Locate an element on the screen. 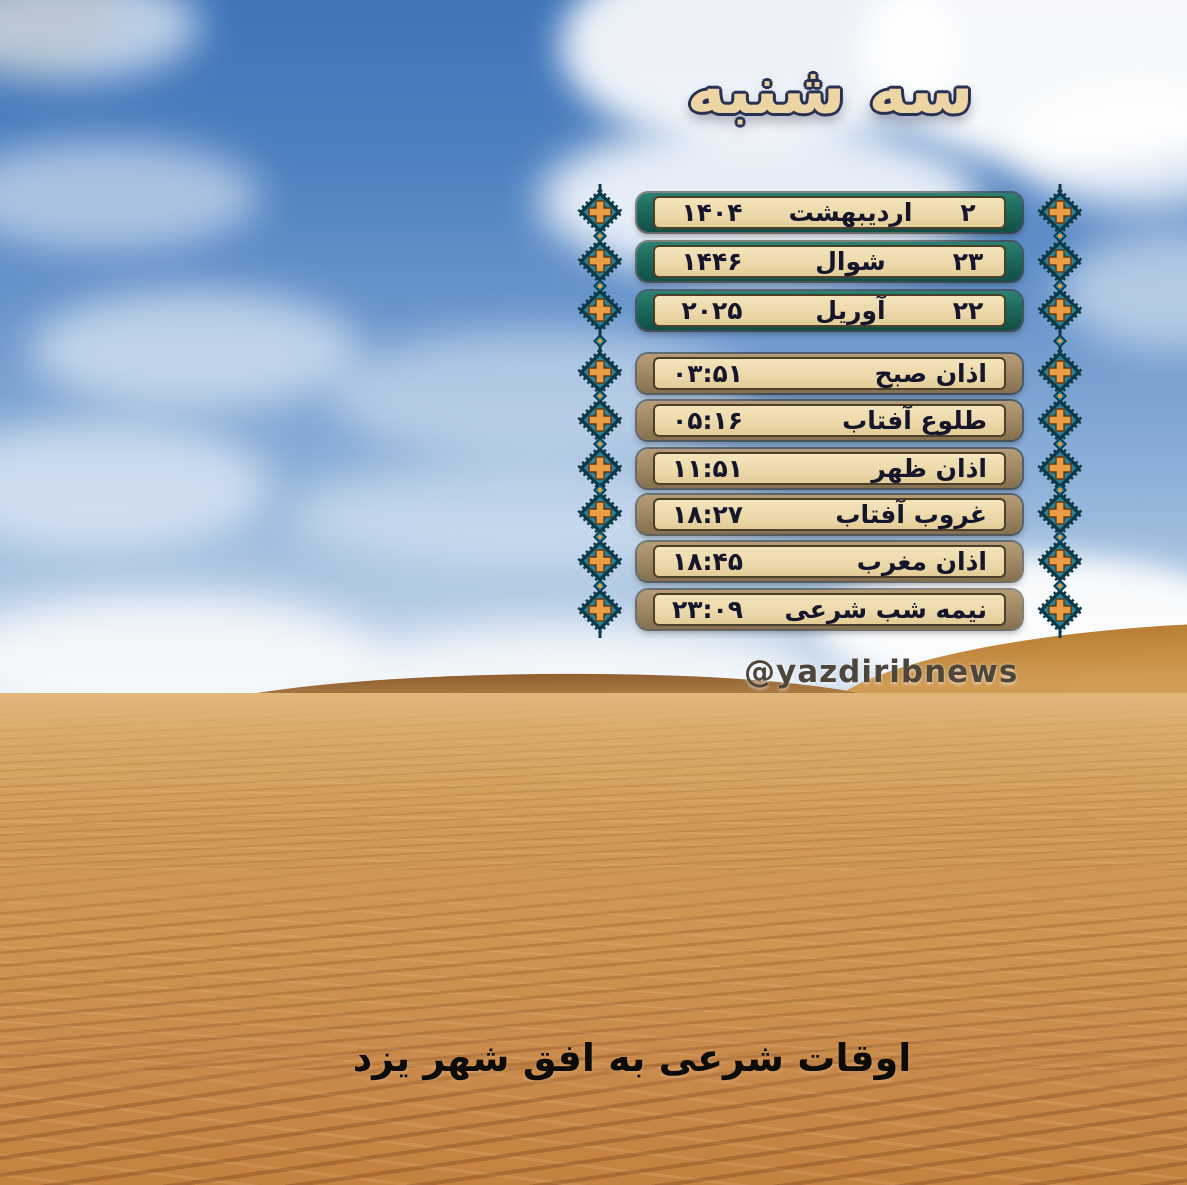 The width and height of the screenshot is (1187, 1185). date-pill: ۲۳ شوال ۱۴۴۶ is located at coordinates (829, 261).